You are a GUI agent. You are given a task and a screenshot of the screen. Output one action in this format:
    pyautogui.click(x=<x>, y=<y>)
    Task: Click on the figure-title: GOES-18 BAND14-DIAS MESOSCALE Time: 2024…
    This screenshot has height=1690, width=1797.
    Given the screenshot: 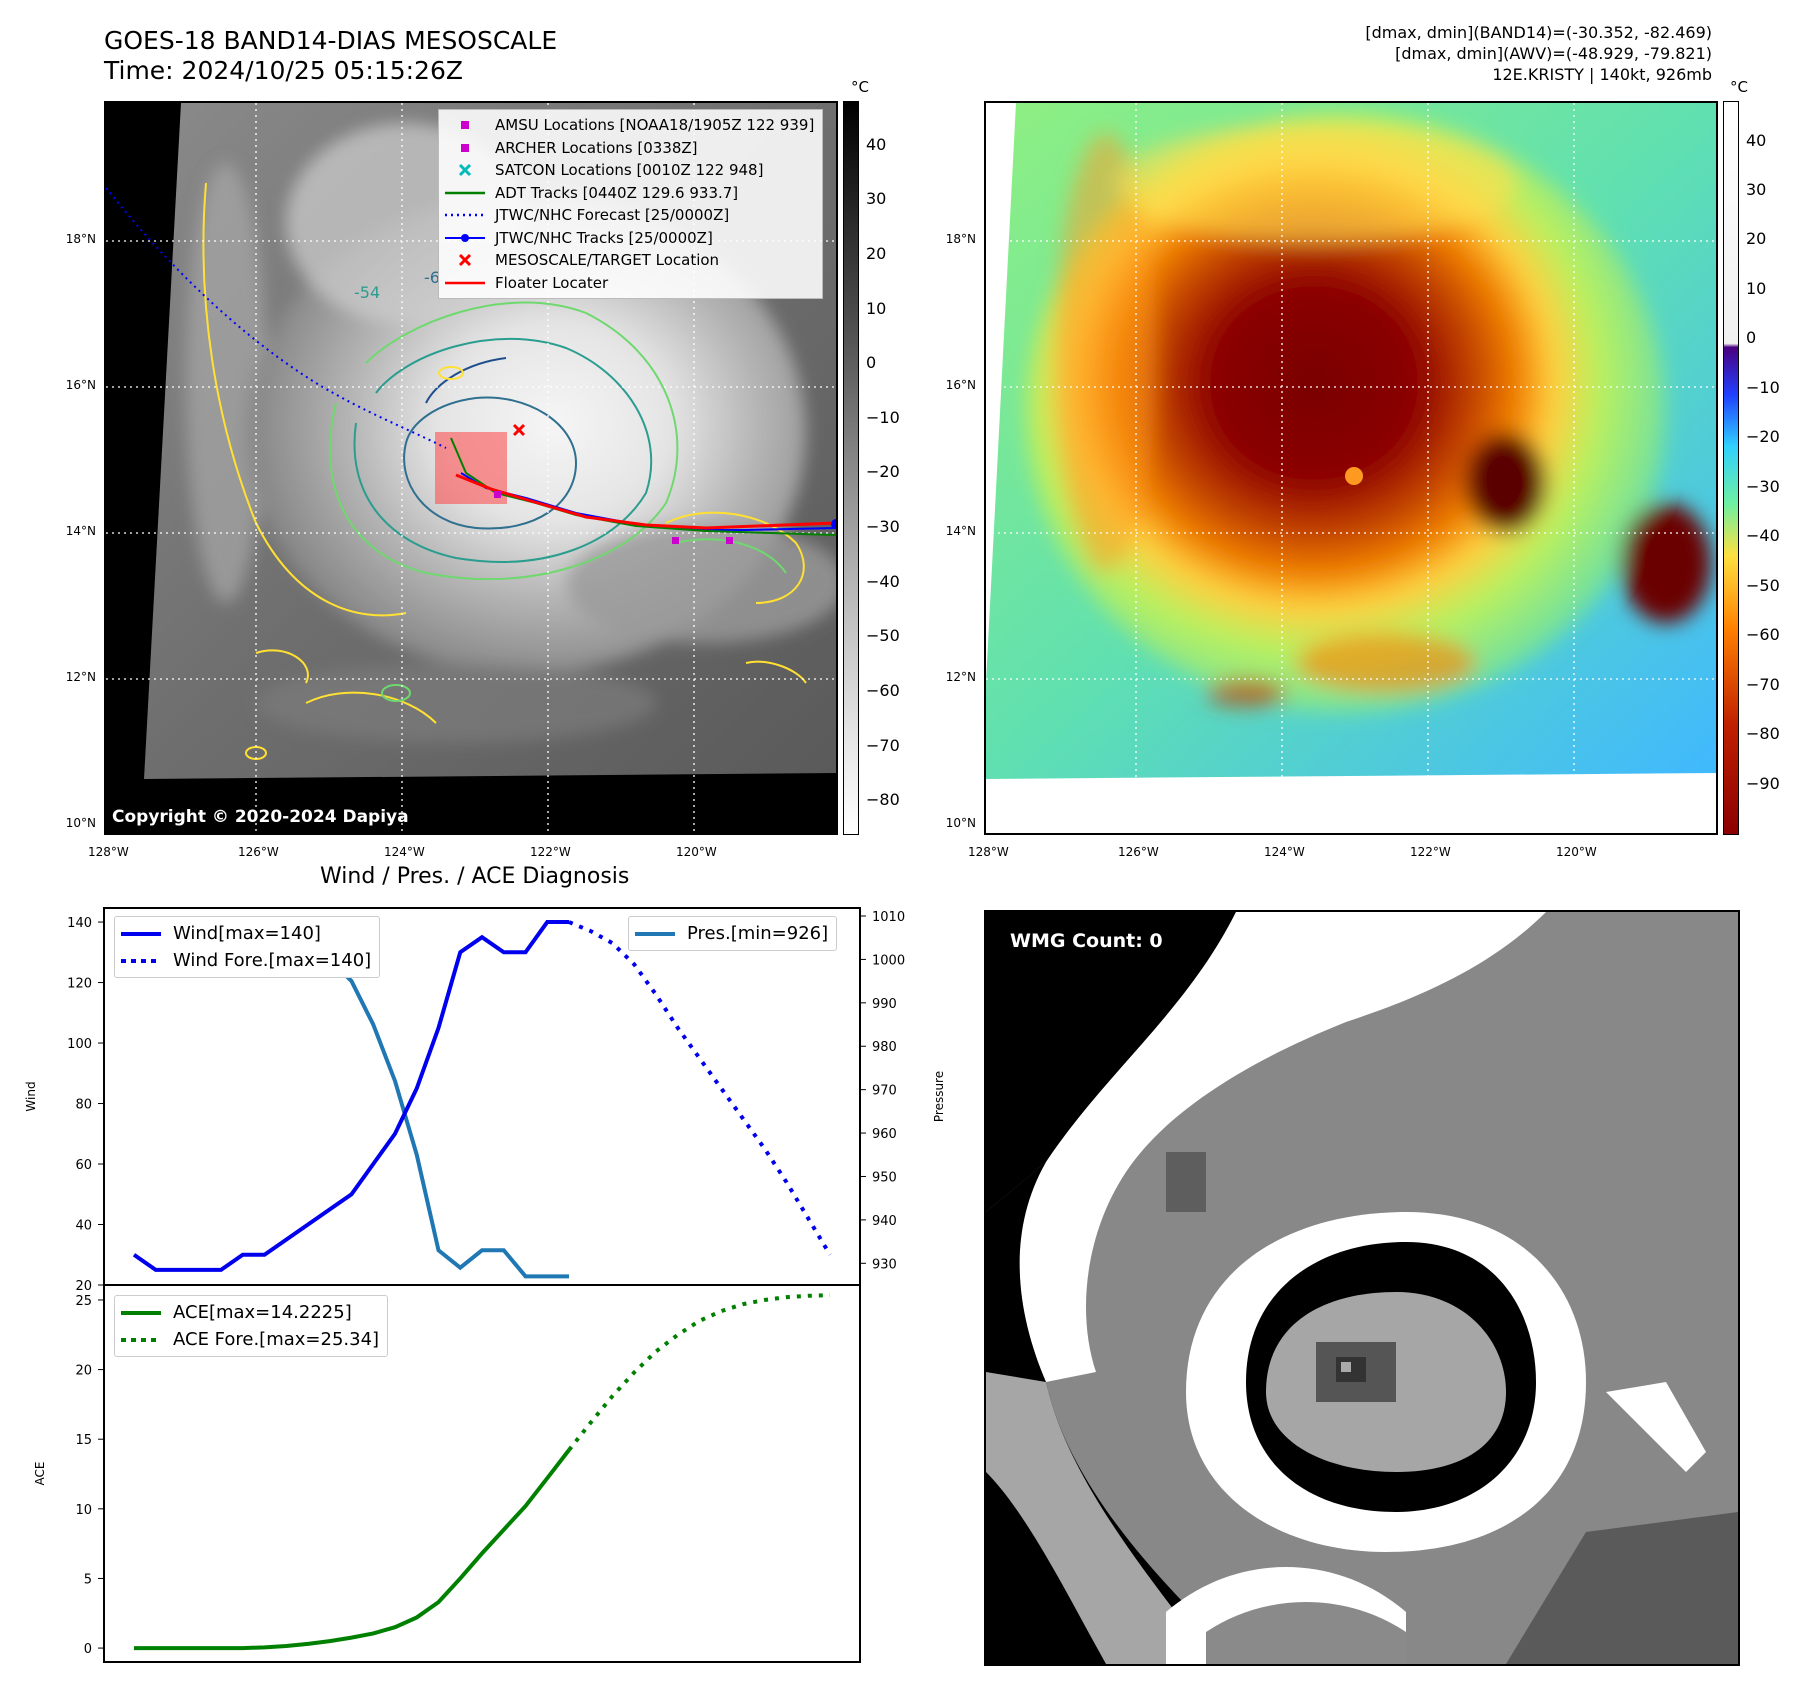 What is the action you would take?
    pyautogui.click(x=330, y=56)
    